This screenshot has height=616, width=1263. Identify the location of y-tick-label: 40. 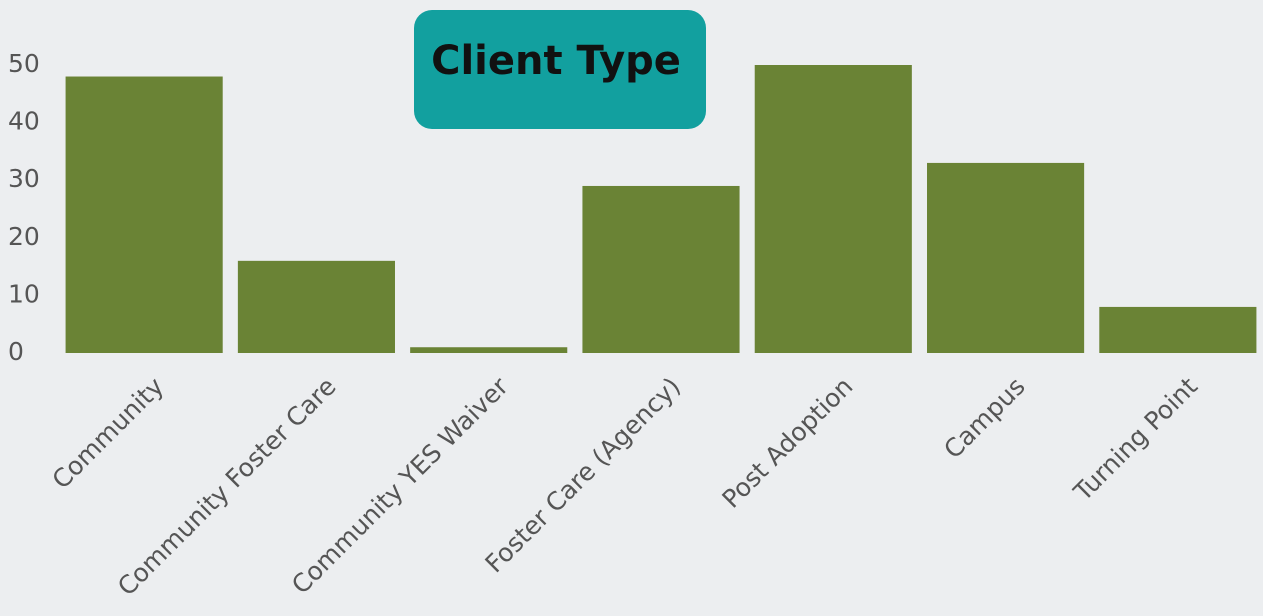
(24, 121).